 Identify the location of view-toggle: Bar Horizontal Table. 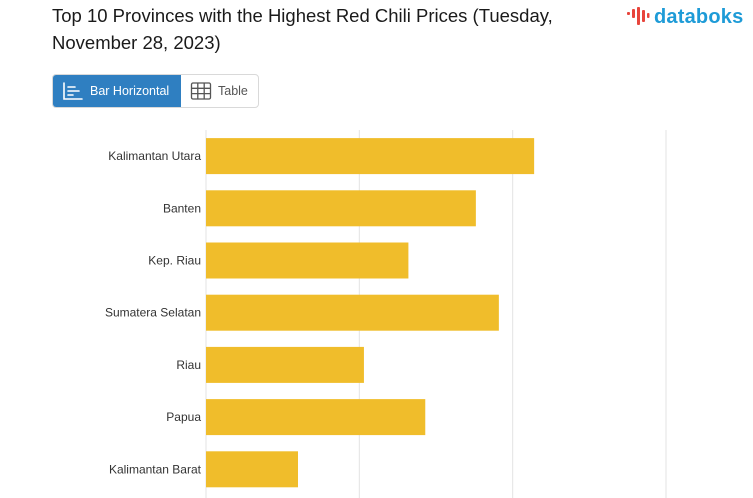
(155, 91).